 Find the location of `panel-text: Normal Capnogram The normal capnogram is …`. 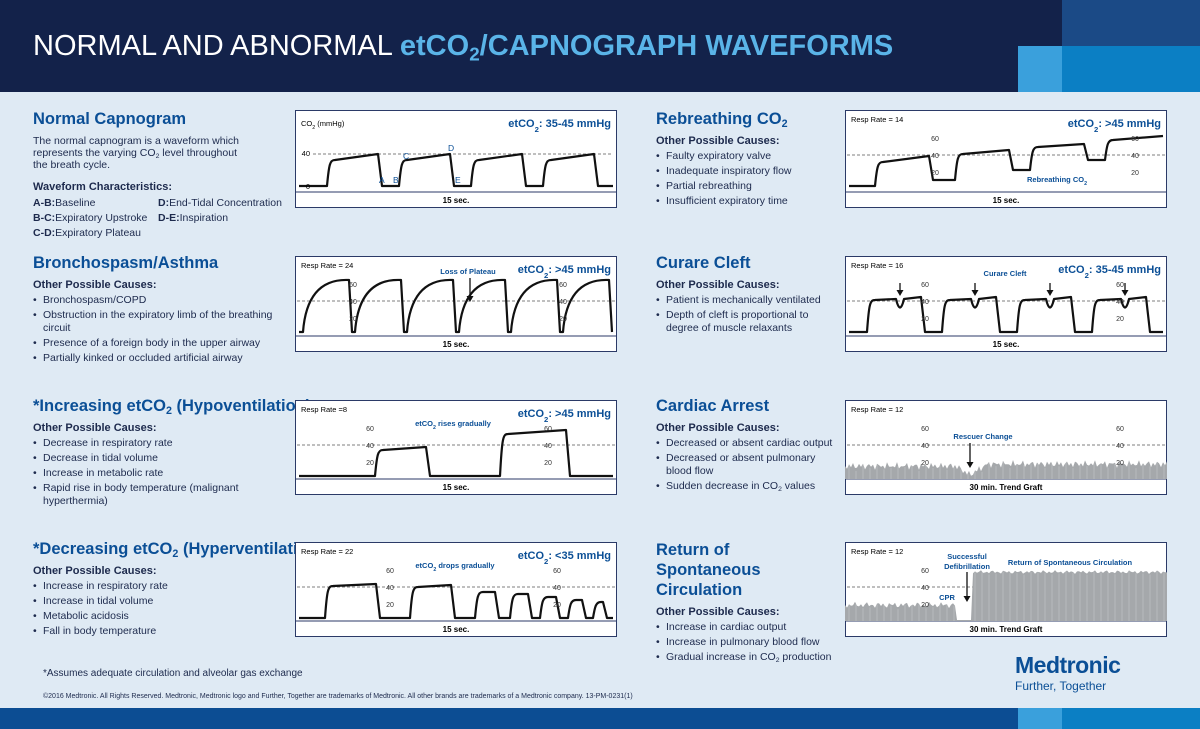

panel-text: Normal Capnogram The normal capnogram is … is located at coordinates (164, 175).